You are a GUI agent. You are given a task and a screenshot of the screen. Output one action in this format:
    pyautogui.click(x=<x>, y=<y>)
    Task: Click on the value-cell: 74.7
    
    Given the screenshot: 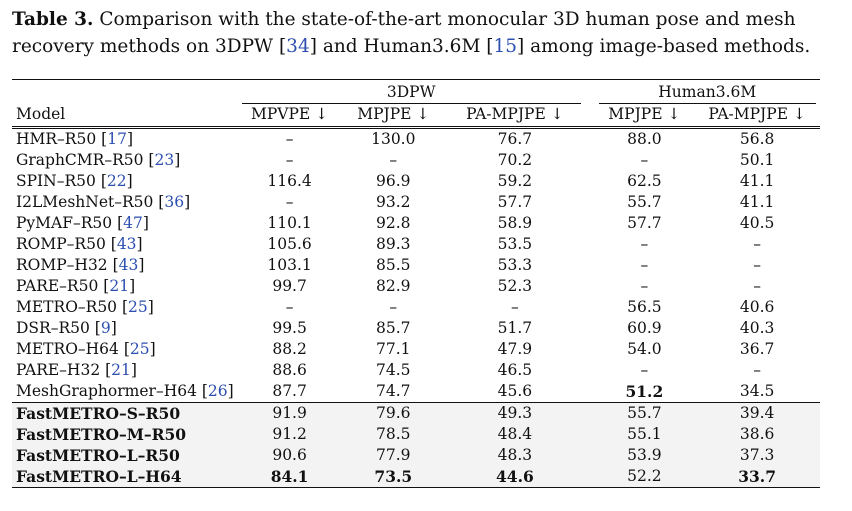 What is the action you would take?
    pyautogui.click(x=393, y=391)
    